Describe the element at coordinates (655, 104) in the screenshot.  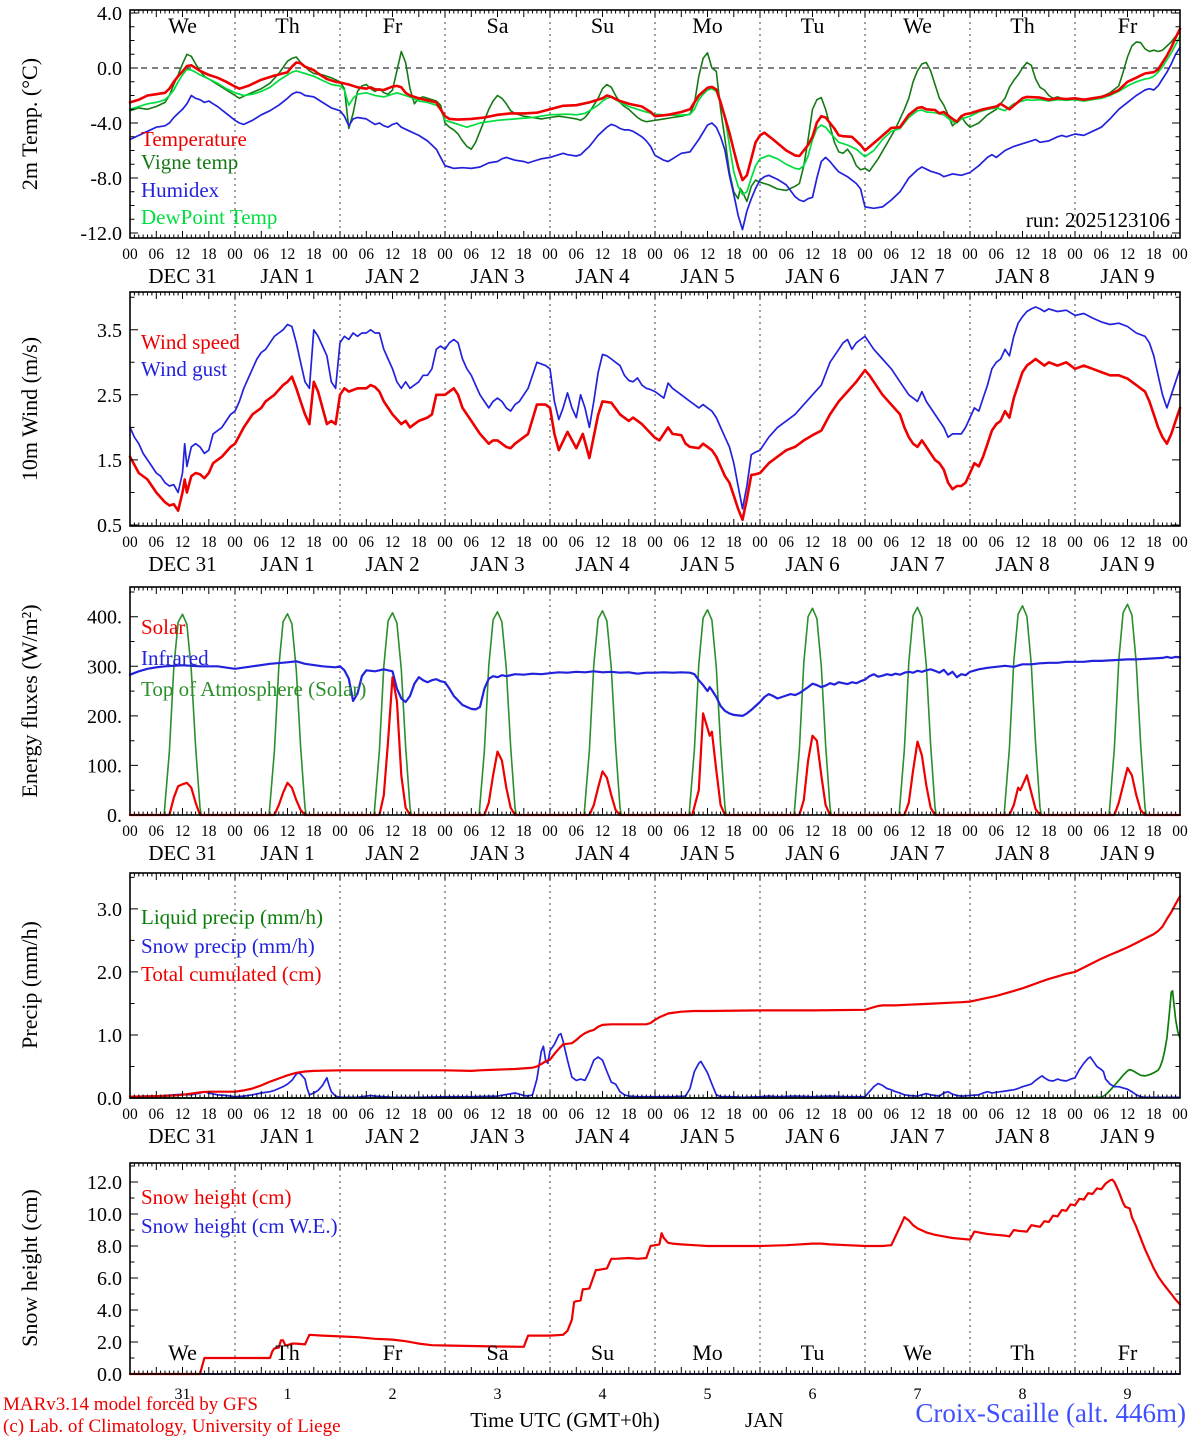
I see `series-temperature` at that location.